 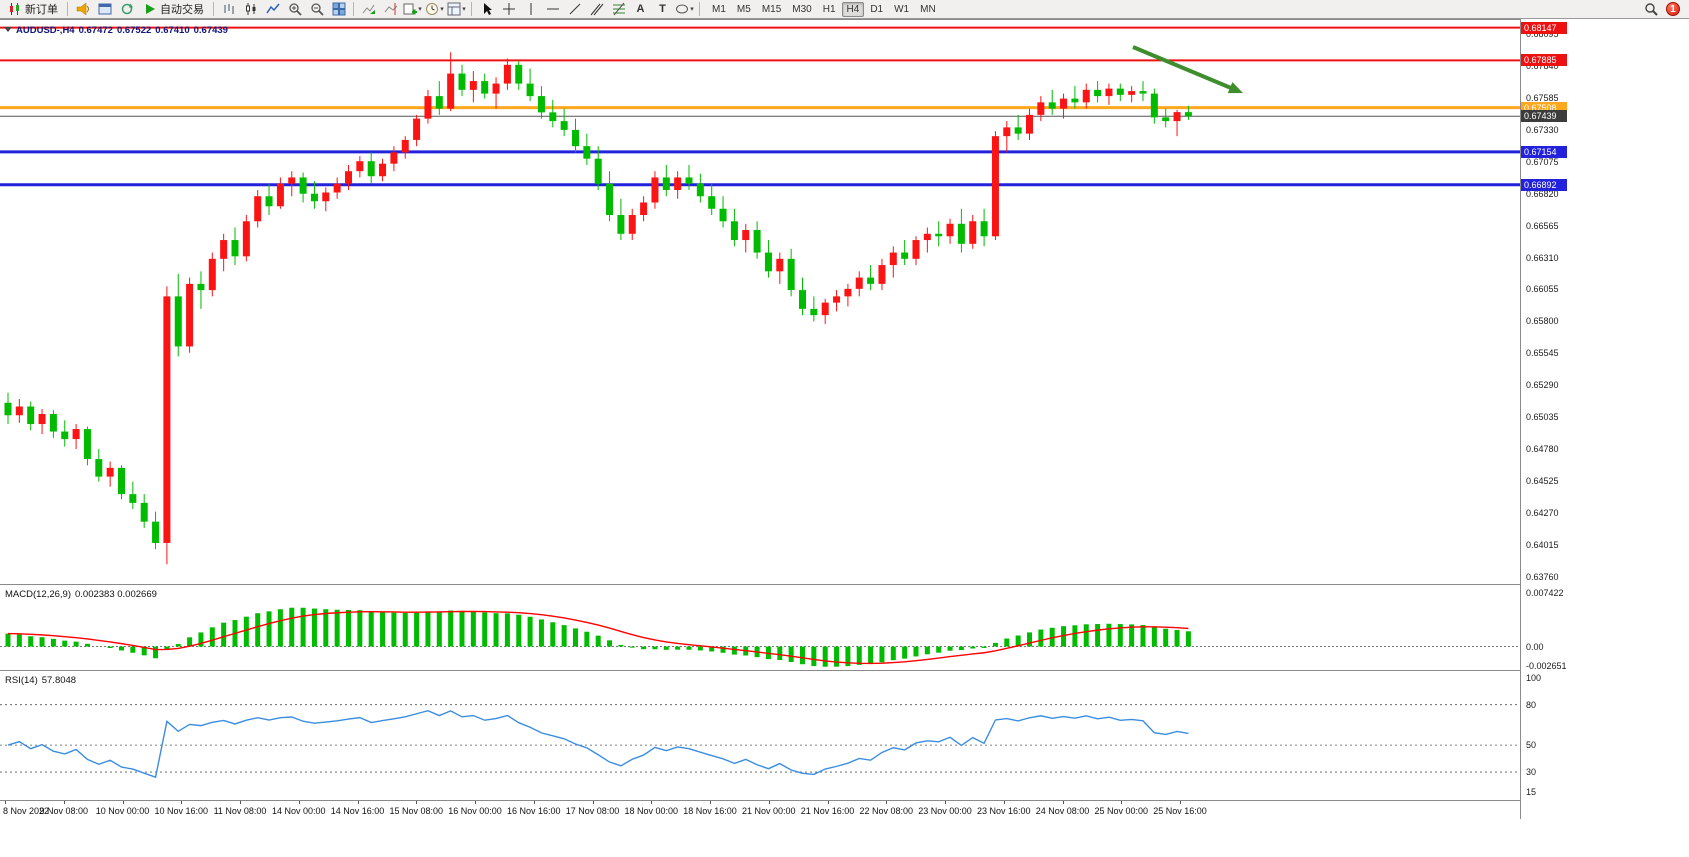 I want to click on price-tick-label: 0.67585, so click(x=1542, y=97).